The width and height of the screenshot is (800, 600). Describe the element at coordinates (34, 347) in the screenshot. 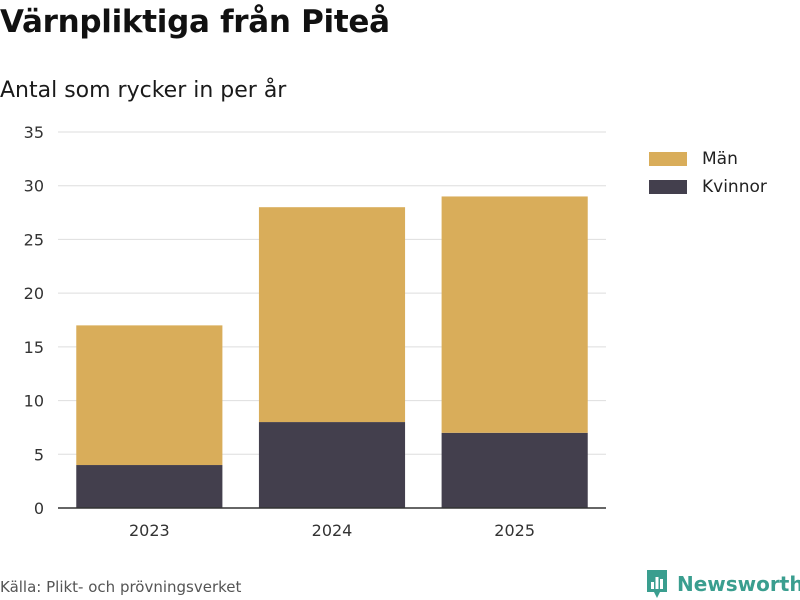

I see `y-tick-label-15: 15` at that location.